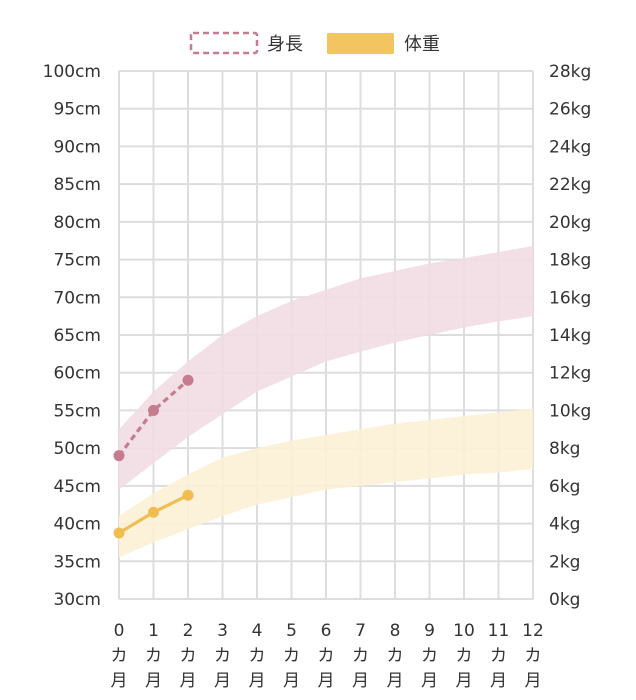  I want to click on y-left-tick-label: 80cm, so click(77, 223).